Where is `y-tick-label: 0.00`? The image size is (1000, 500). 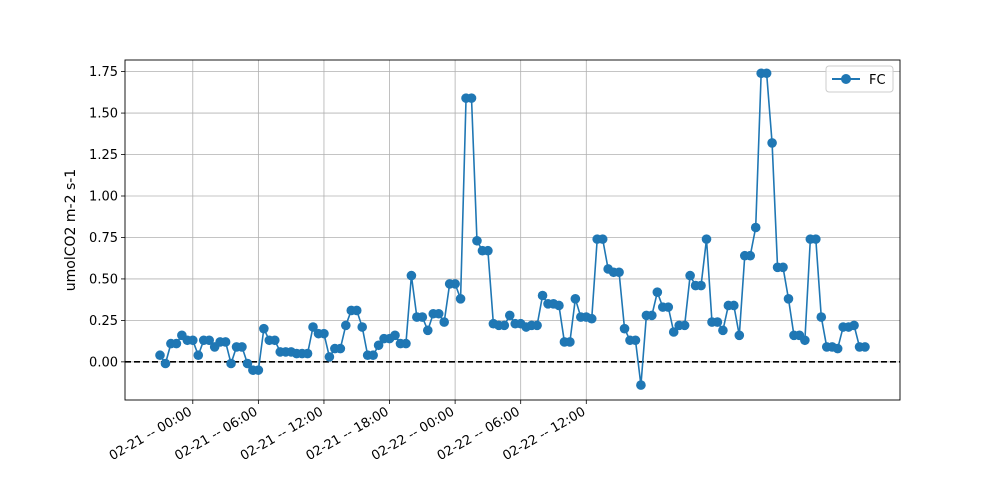
y-tick-label: 0.00 is located at coordinates (103, 362).